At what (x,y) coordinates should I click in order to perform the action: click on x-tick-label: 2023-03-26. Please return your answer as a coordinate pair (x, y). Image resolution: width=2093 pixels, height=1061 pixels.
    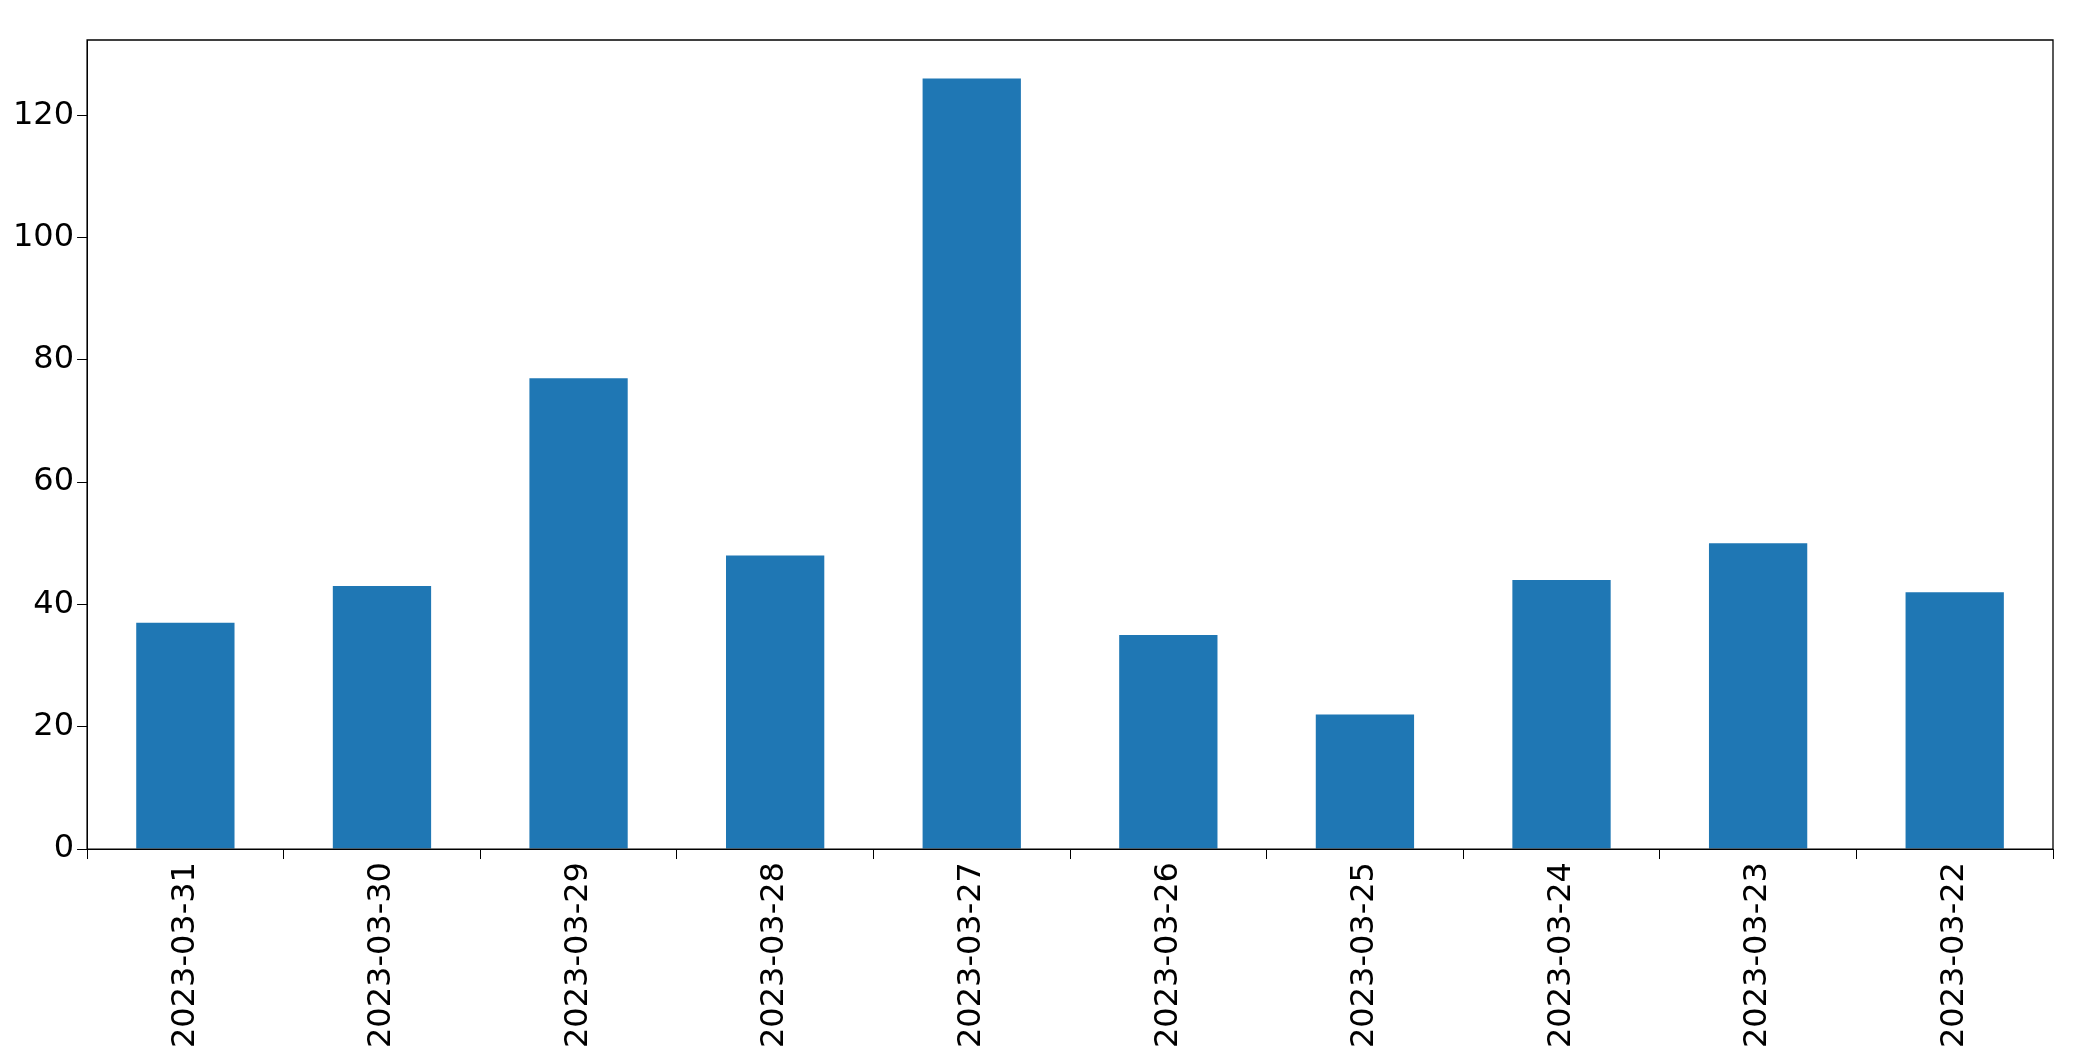
    Looking at the image, I should click on (1165, 955).